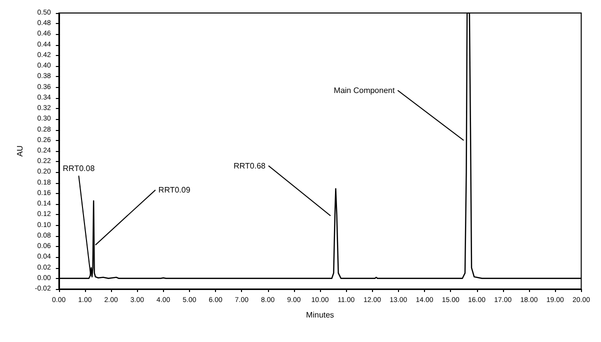 The width and height of the screenshot is (601, 342). I want to click on annotation: RRT0.09, so click(174, 189).